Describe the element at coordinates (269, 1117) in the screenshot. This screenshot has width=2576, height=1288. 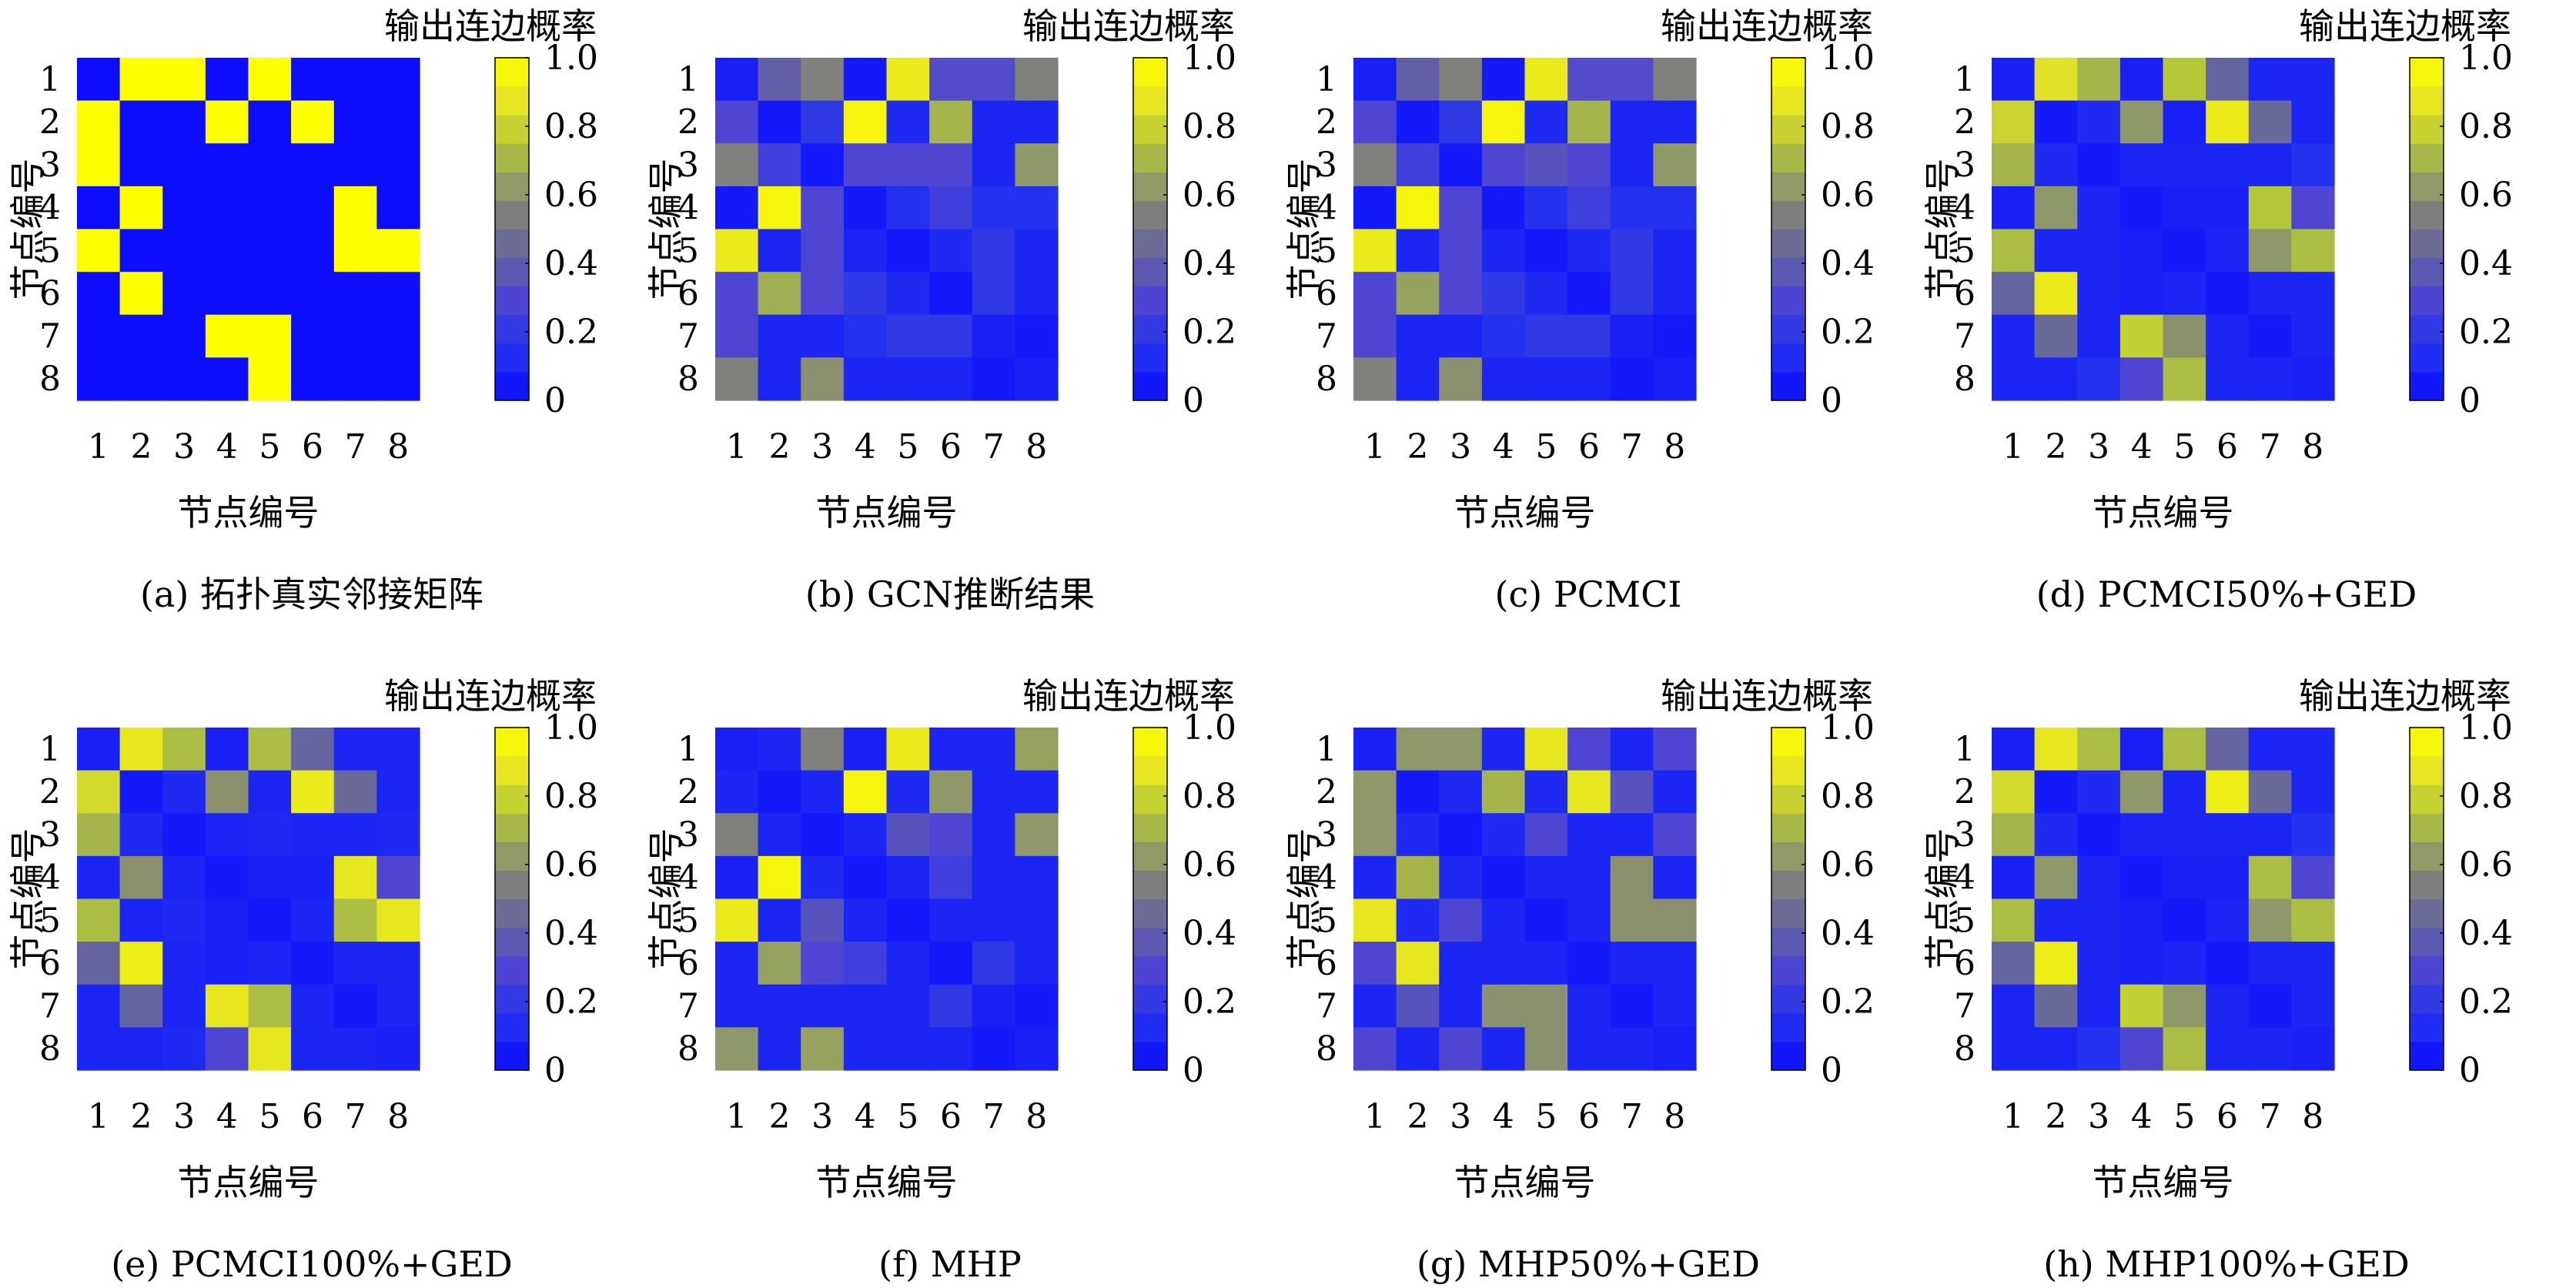
I see `x-tick-label: 5` at that location.